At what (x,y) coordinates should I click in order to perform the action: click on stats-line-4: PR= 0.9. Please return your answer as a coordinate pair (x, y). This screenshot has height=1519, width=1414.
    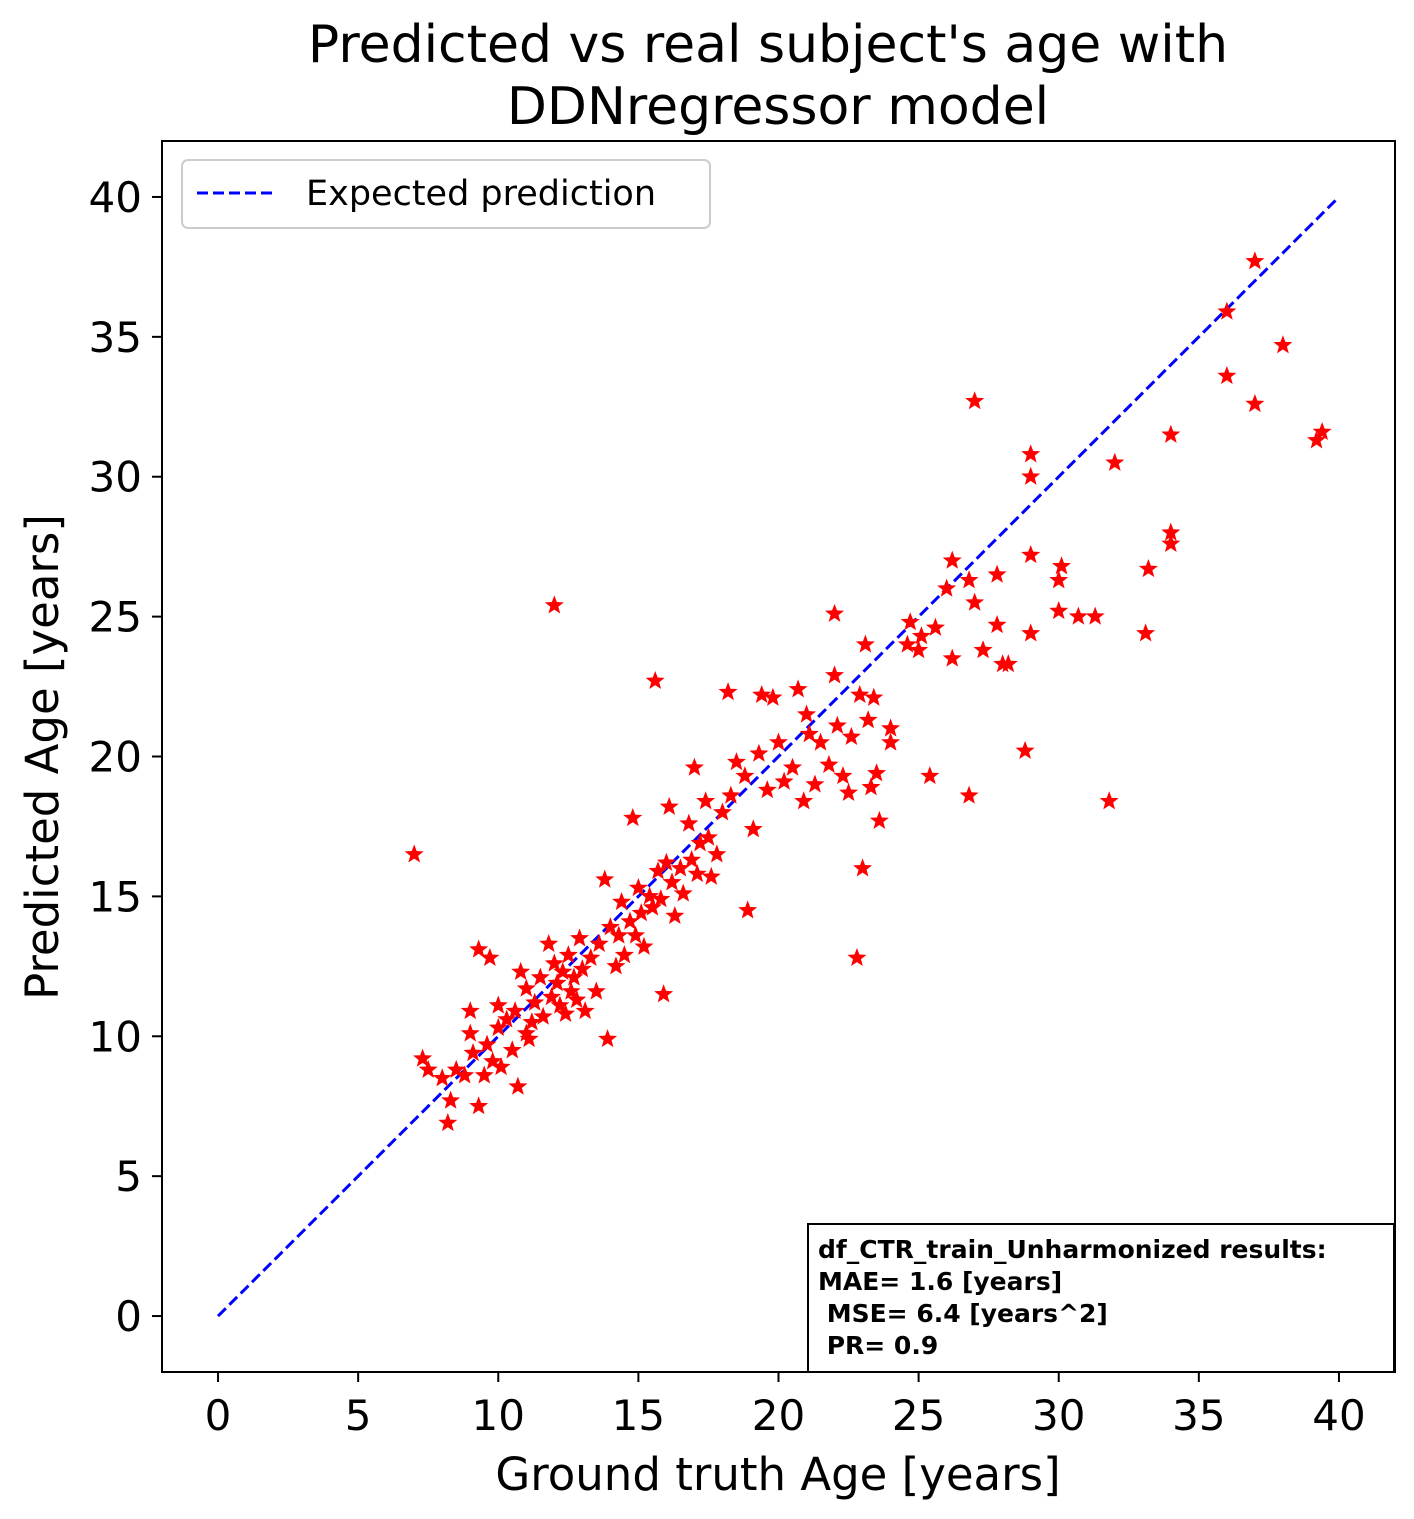
    Looking at the image, I should click on (878, 1345).